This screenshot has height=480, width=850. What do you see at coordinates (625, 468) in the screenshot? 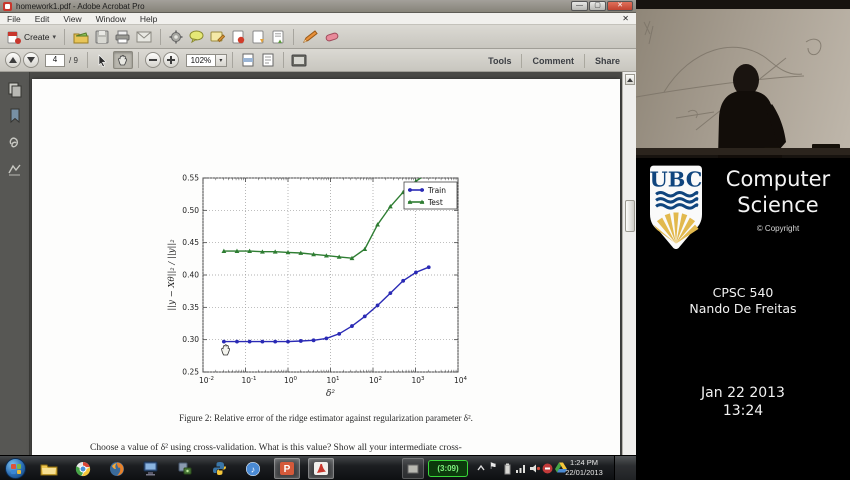
I see `show-desktop-button` at bounding box center [625, 468].